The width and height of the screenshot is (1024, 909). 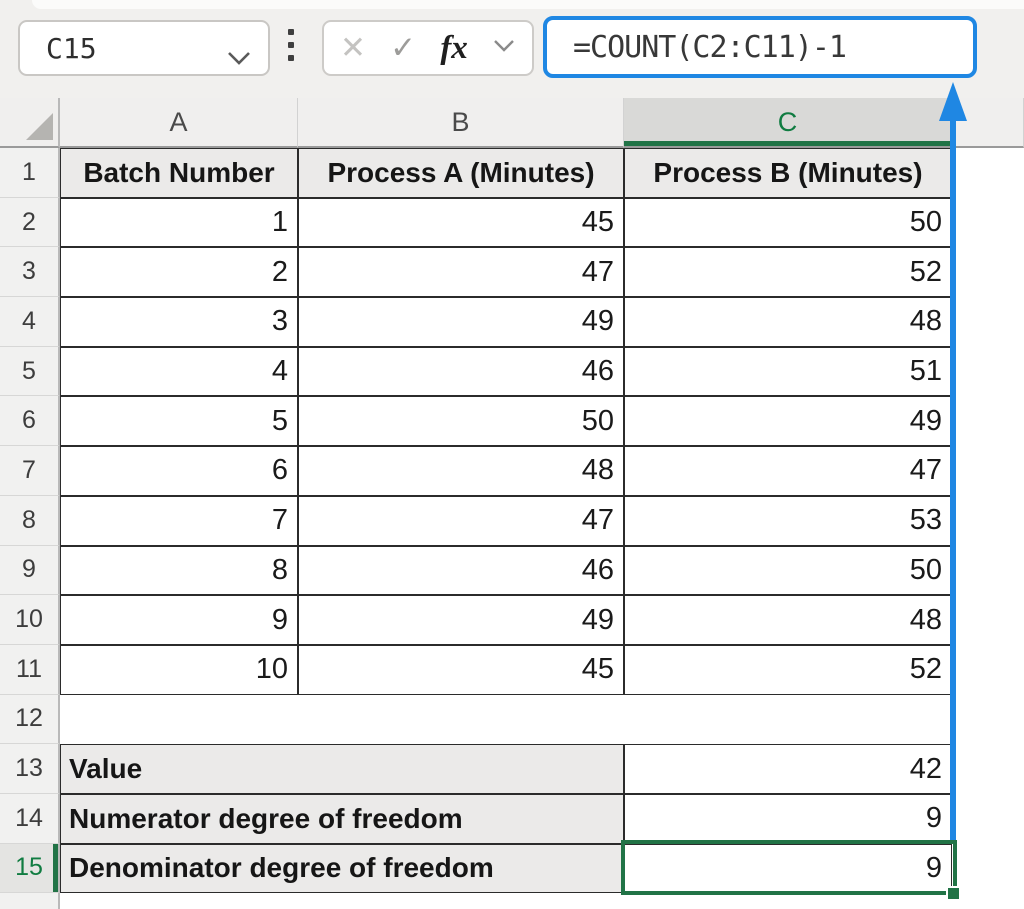 What do you see at coordinates (461, 471) in the screenshot?
I see `cell-B7: 48` at bounding box center [461, 471].